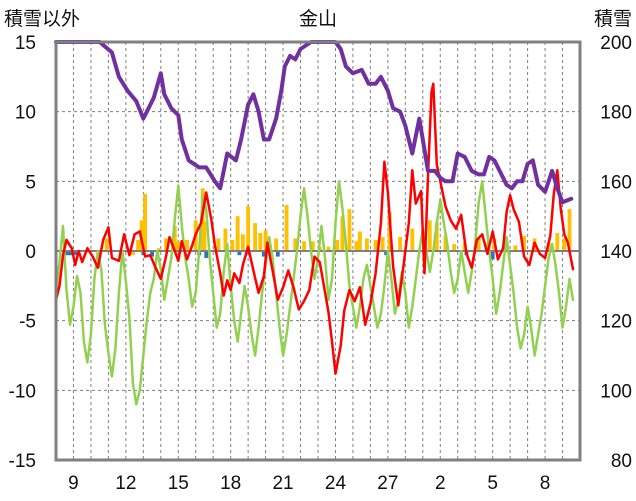 The width and height of the screenshot is (636, 501). I want to click on left-tick-label: 15, so click(25, 43).